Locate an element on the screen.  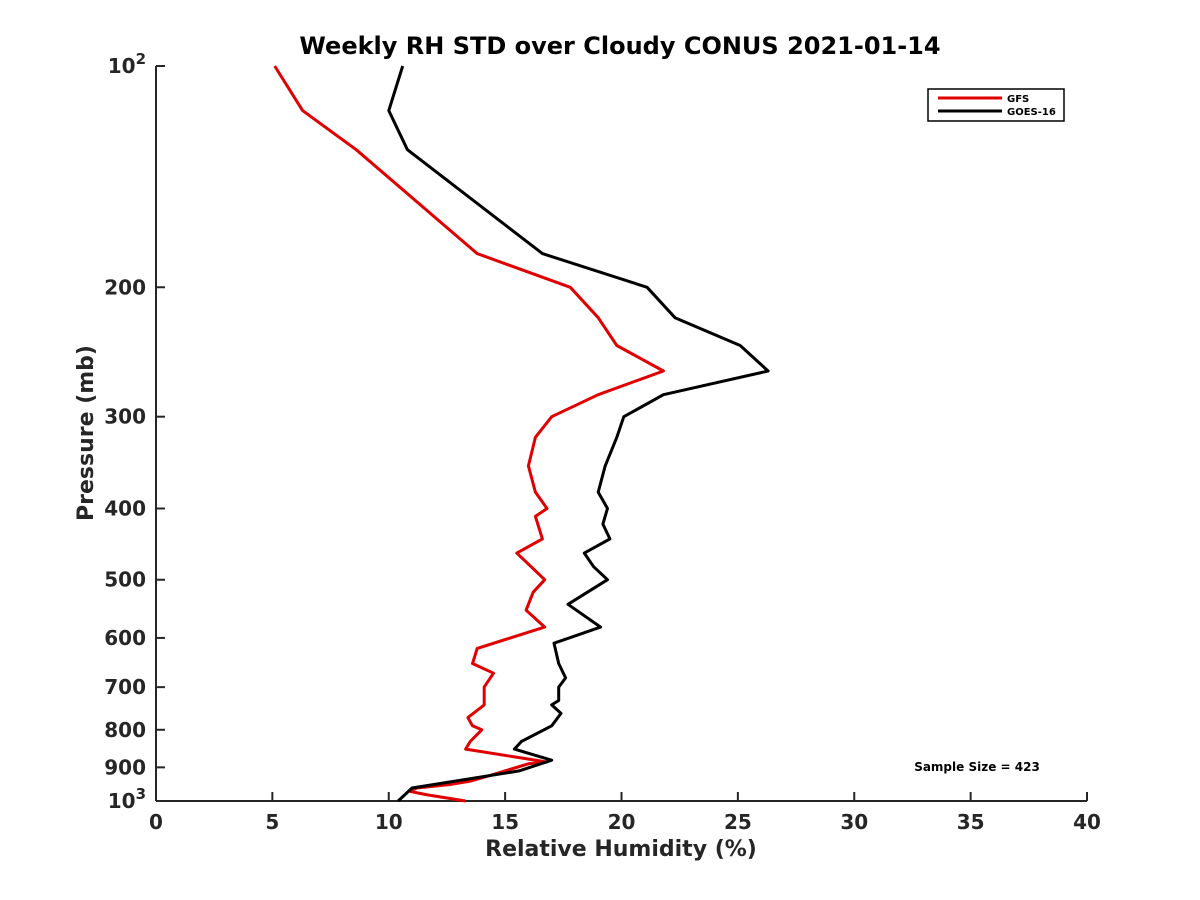
y-tick-label: 900 is located at coordinates (125, 767).